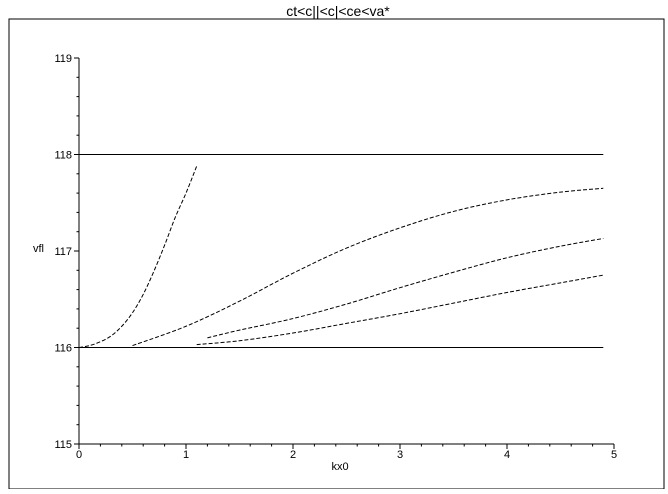  What do you see at coordinates (293, 455) in the screenshot?
I see `x-tick-label: 2` at bounding box center [293, 455].